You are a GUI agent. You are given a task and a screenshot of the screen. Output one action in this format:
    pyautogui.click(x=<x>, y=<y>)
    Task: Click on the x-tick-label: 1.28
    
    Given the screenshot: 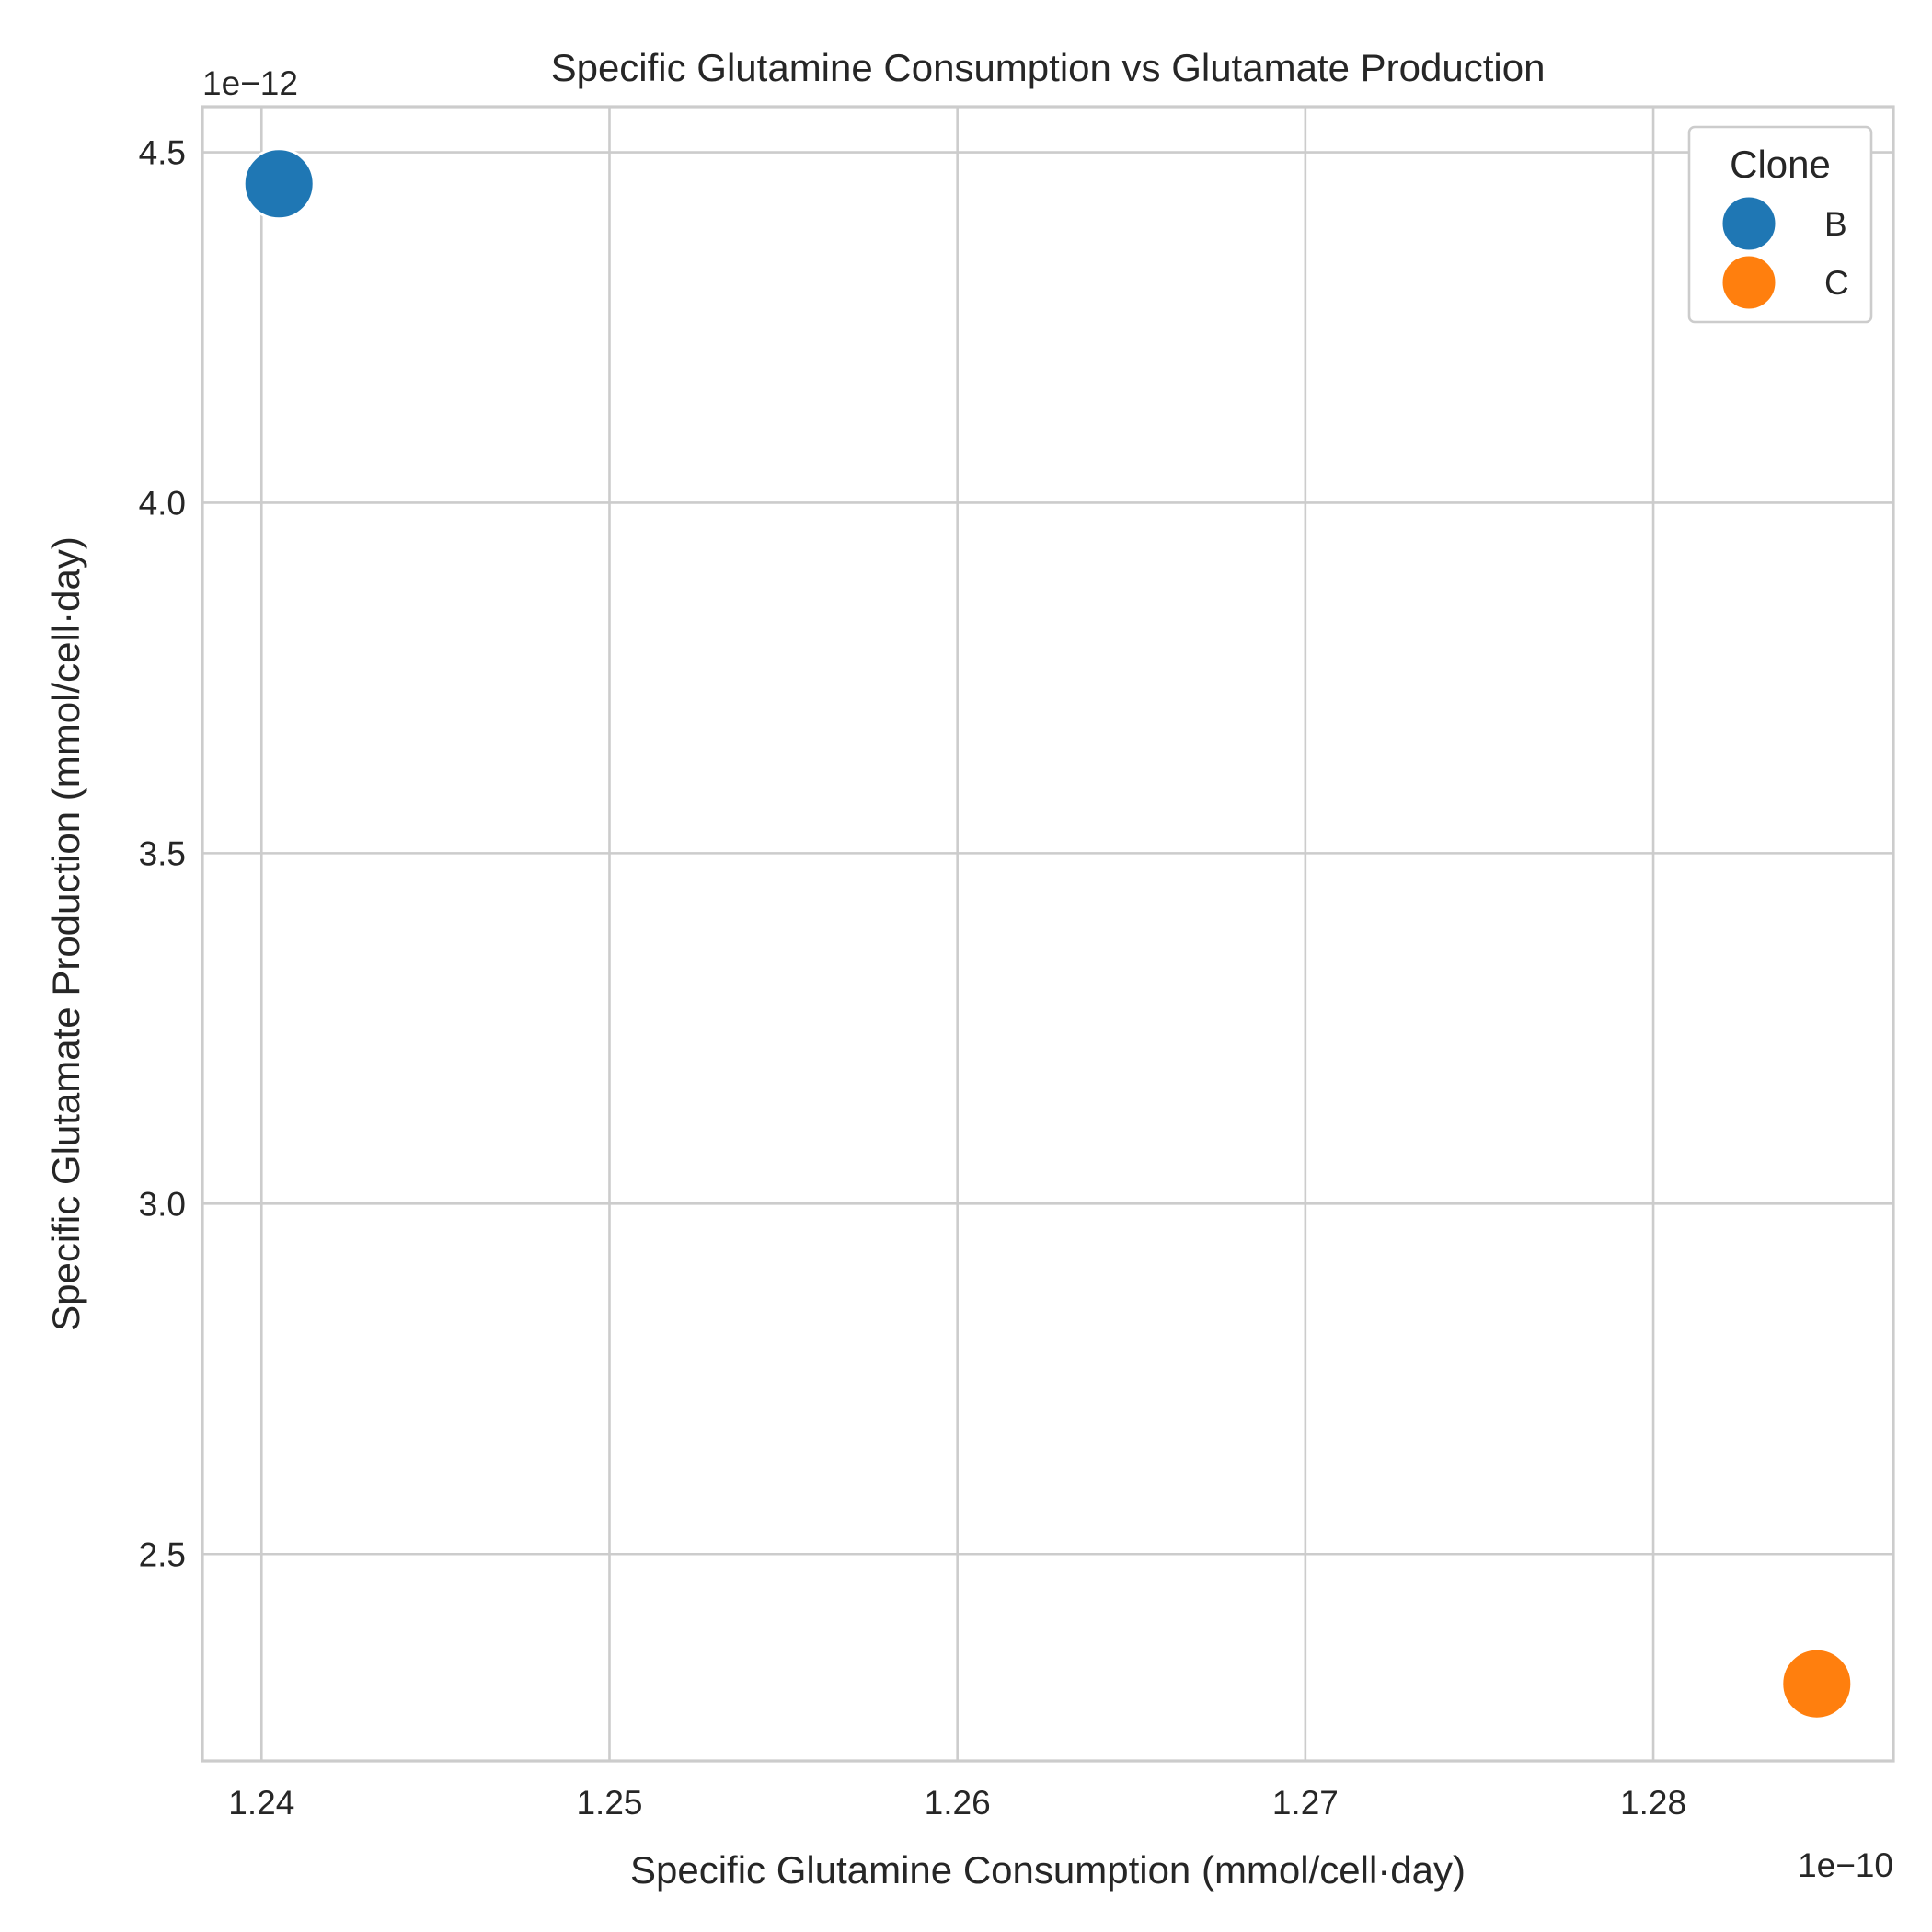 What is the action you would take?
    pyautogui.click(x=1653, y=1803)
    